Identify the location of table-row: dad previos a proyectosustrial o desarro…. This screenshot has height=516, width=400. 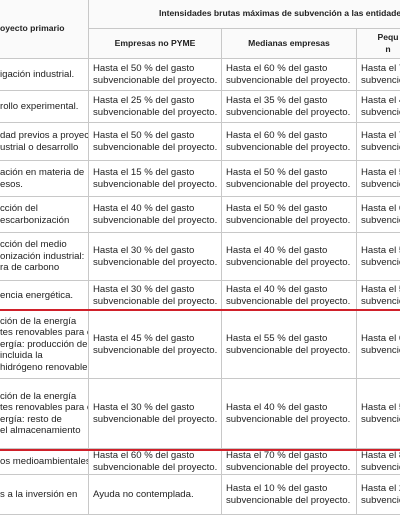
(200, 141).